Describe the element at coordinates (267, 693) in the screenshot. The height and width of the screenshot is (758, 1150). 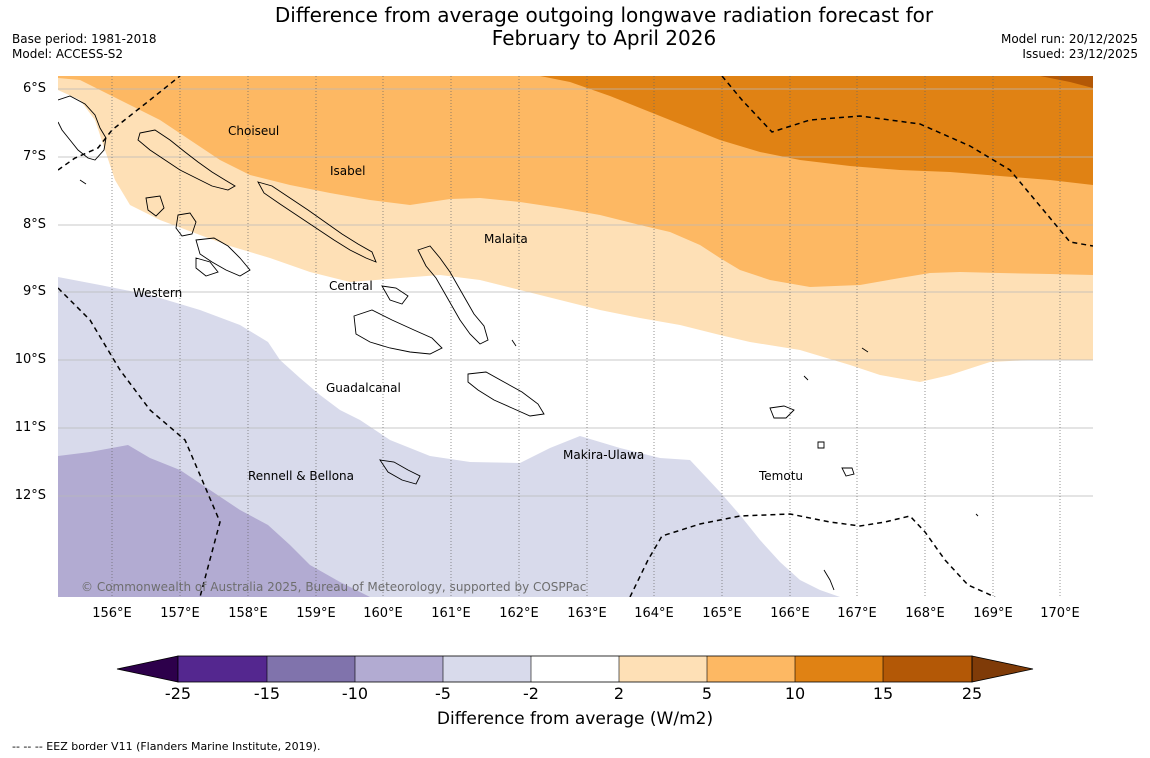
I see `colorbar-tick-minus15: -15` at that location.